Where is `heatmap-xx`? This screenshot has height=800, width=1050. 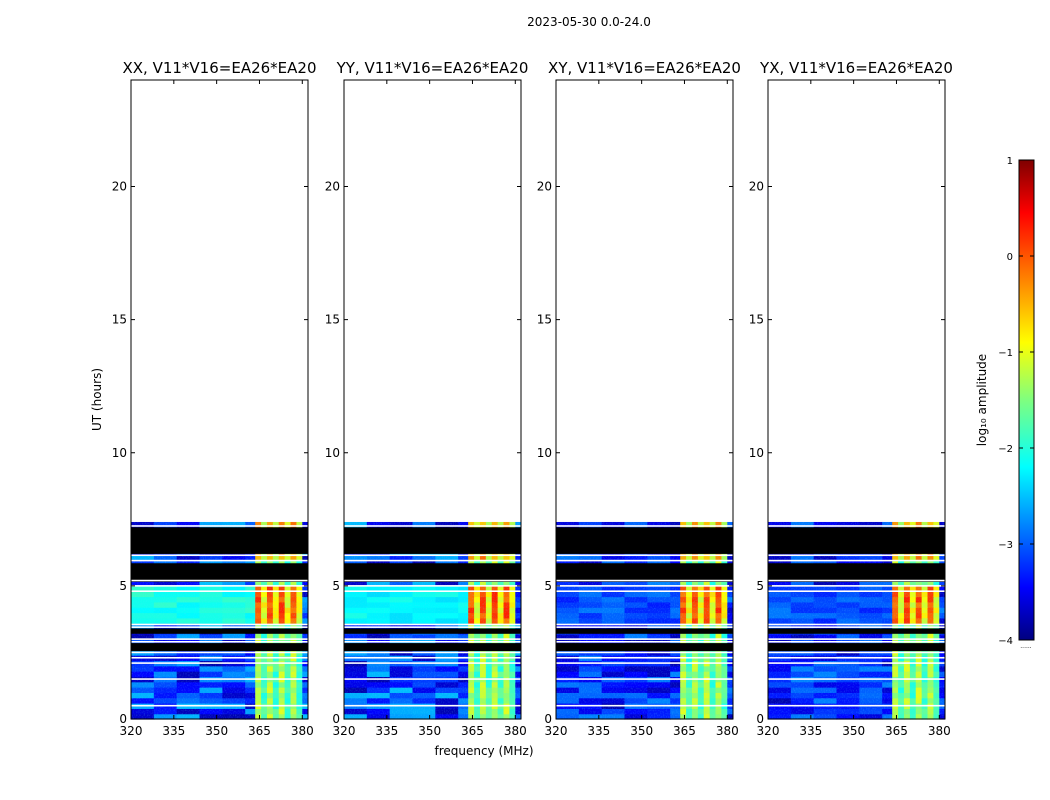
heatmap-xx is located at coordinates (219, 620).